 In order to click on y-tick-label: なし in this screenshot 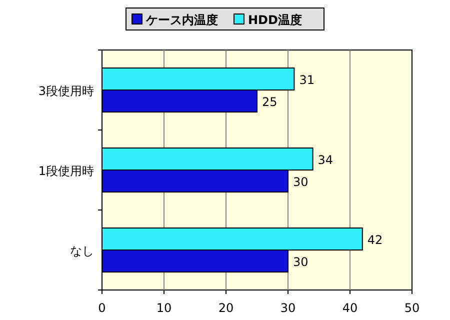, I will do `click(82, 251)`.